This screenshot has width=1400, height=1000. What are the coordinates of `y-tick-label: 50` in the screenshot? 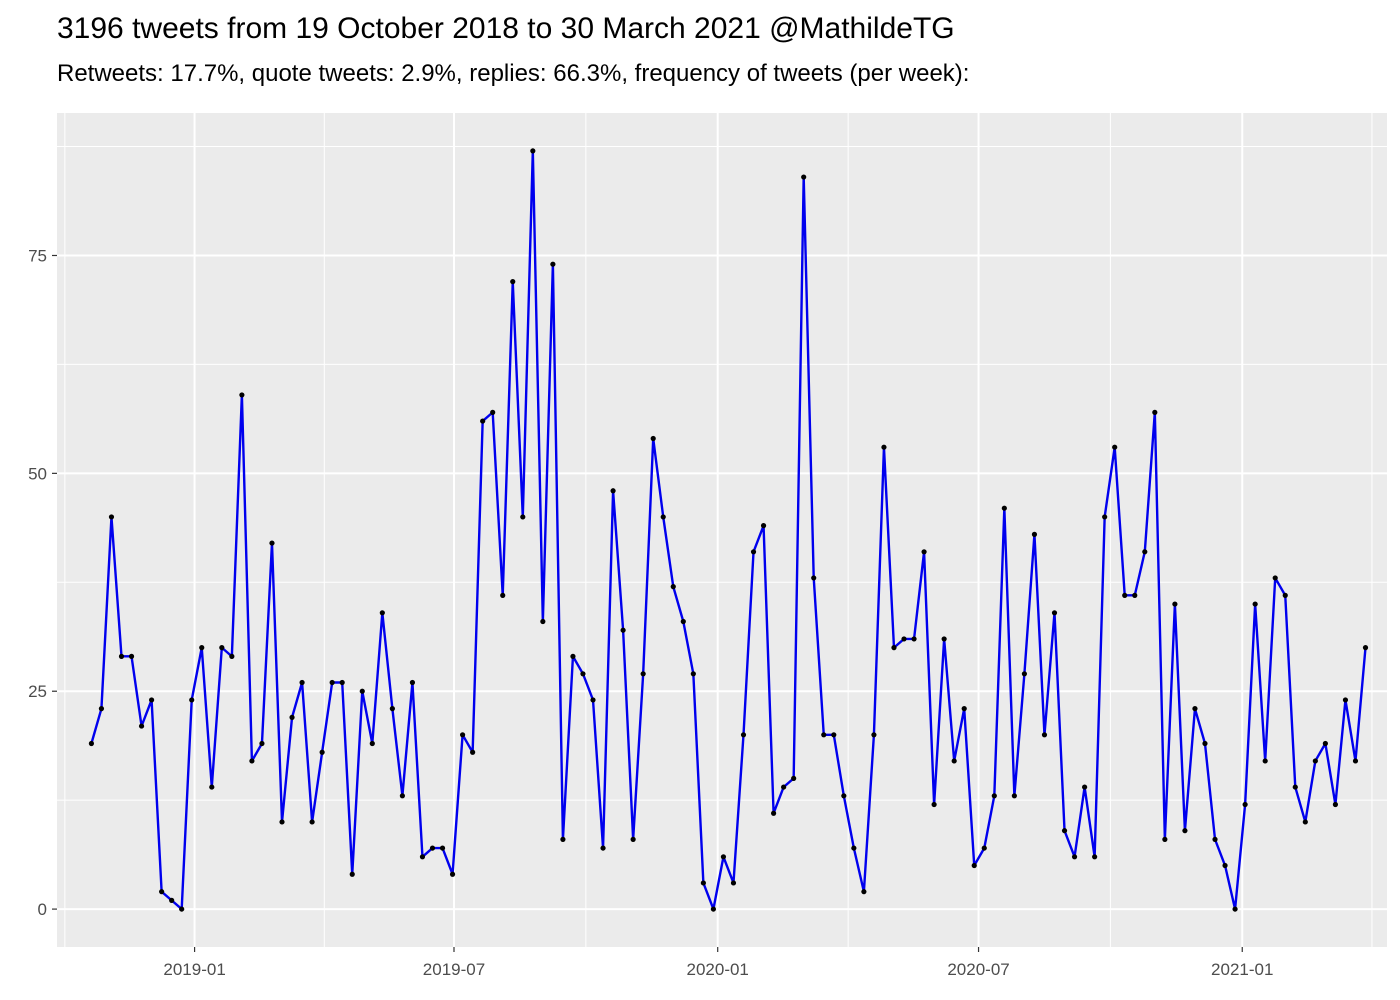 It's located at (37, 473).